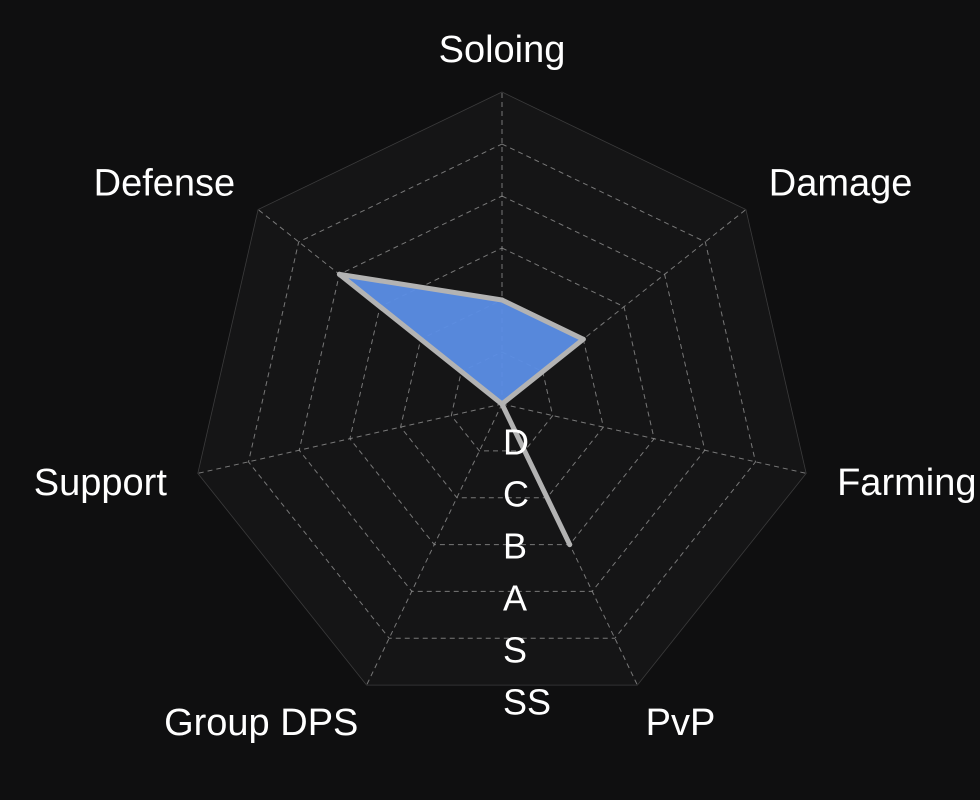 The image size is (980, 800). Describe the element at coordinates (681, 723) in the screenshot. I see `axis-label-pvp: PvP` at that location.